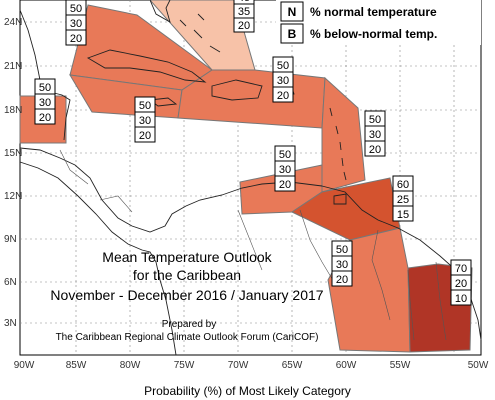  What do you see at coordinates (461, 269) in the screenshot?
I see `prob-value: 70` at bounding box center [461, 269].